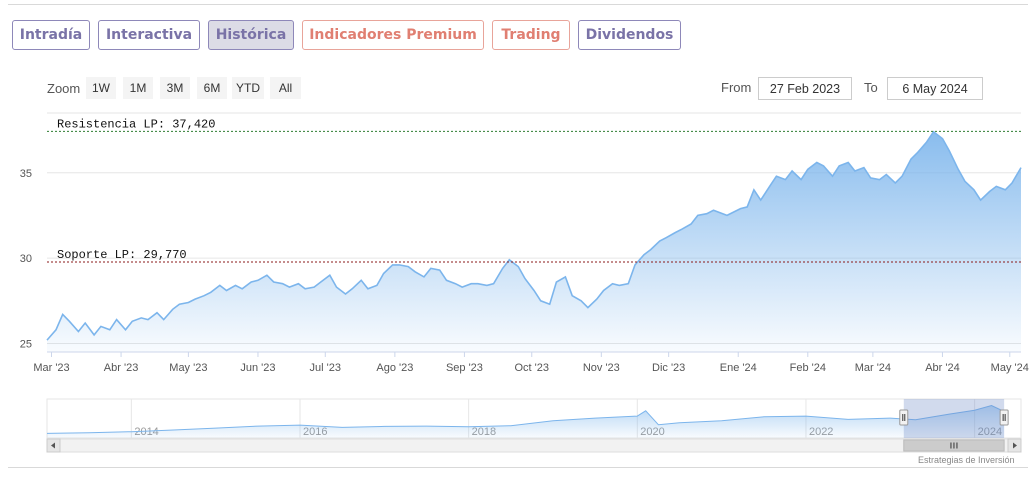 This screenshot has width=1036, height=480. Describe the element at coordinates (26, 344) in the screenshot. I see `y-tick-label: 25` at that location.